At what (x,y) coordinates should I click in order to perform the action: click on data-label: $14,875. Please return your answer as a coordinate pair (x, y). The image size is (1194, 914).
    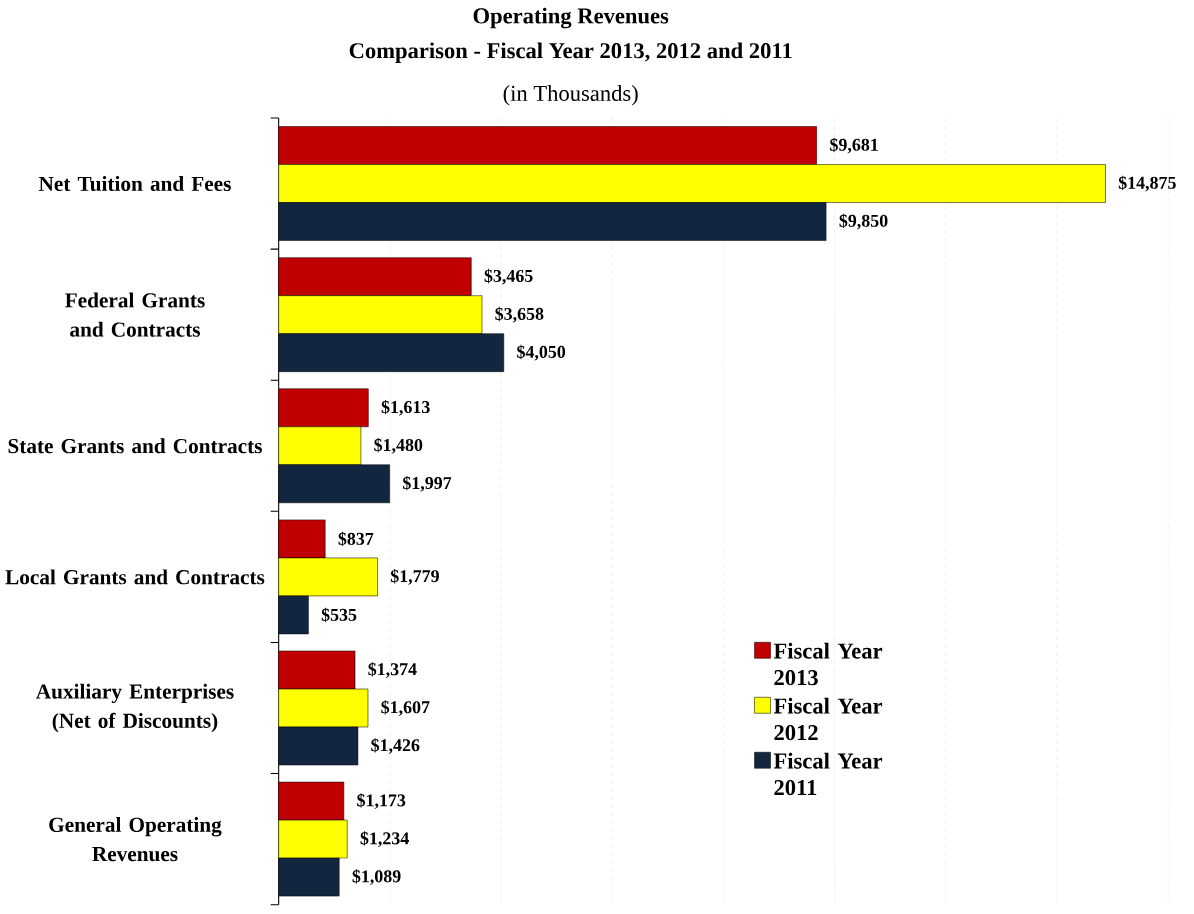
    Looking at the image, I should click on (1147, 183).